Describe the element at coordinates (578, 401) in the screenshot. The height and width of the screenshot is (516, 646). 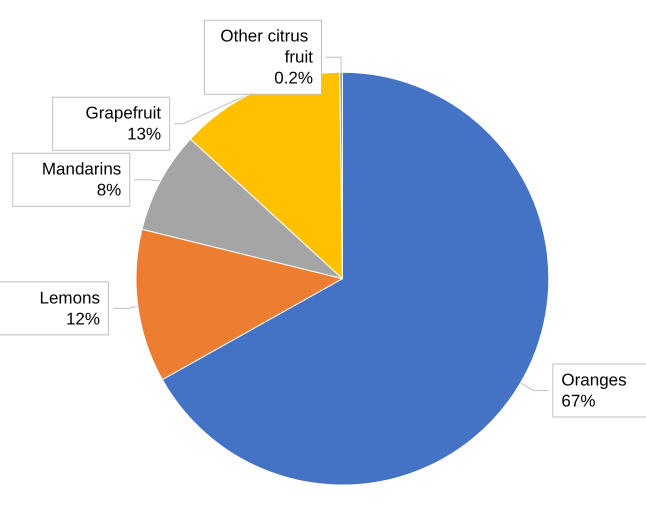
I see `data-label: 67%` at that location.